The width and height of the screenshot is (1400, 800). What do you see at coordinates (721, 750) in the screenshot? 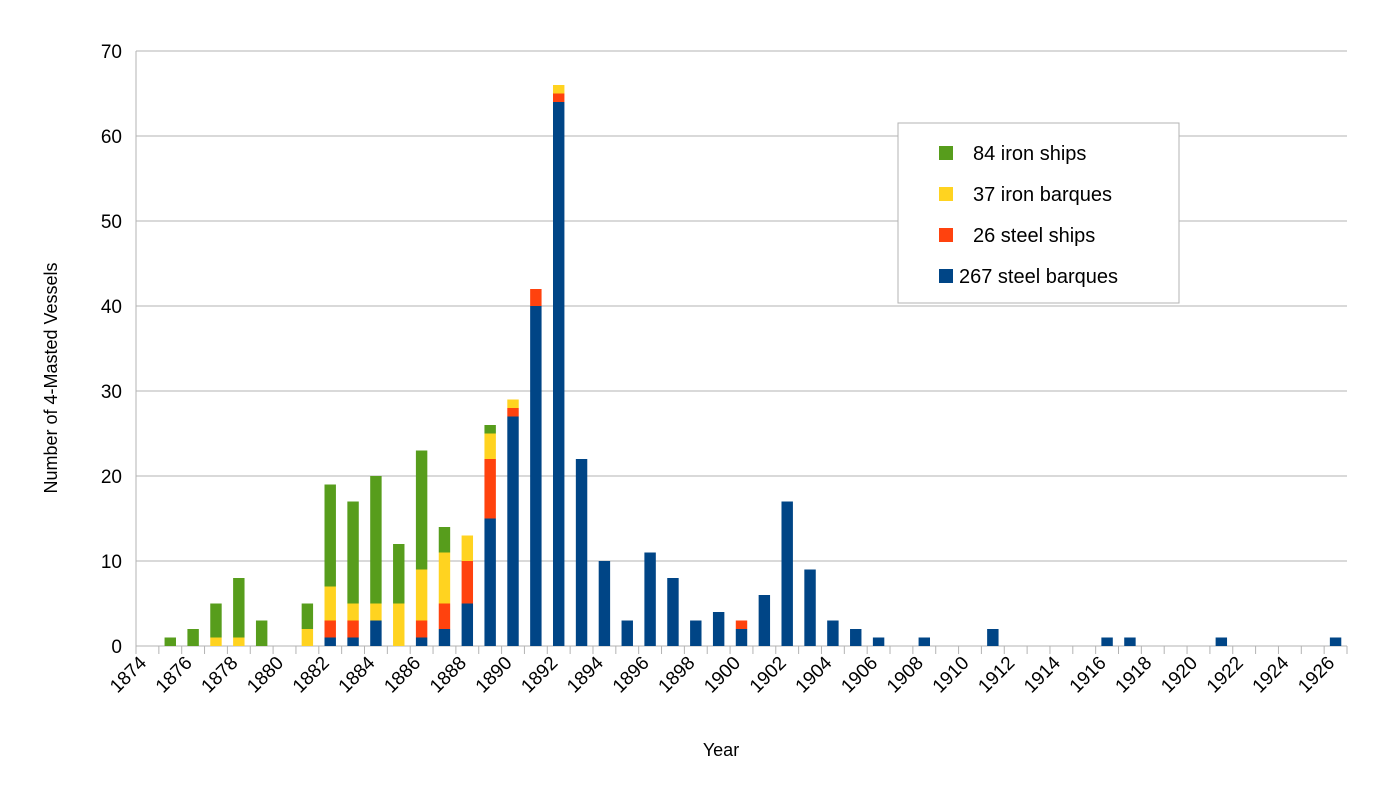
I see `x-axis-title: Year` at bounding box center [721, 750].